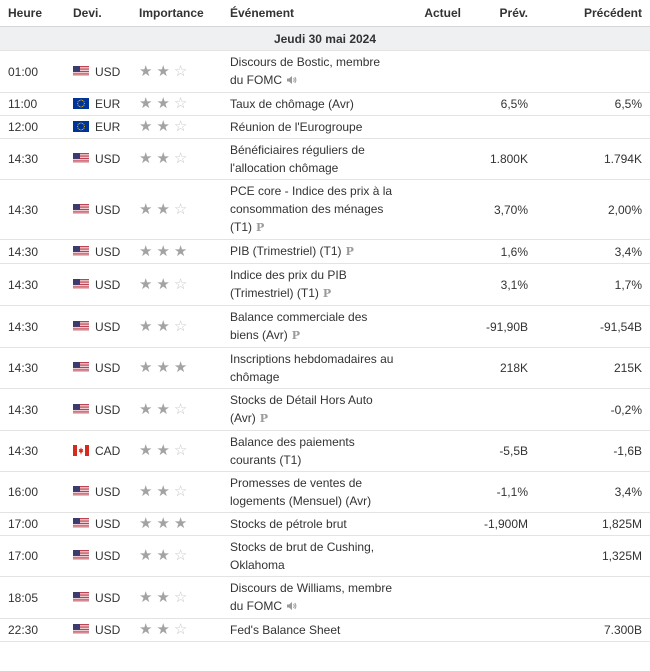  I want to click on event-previous: 1,7%, so click(593, 284).